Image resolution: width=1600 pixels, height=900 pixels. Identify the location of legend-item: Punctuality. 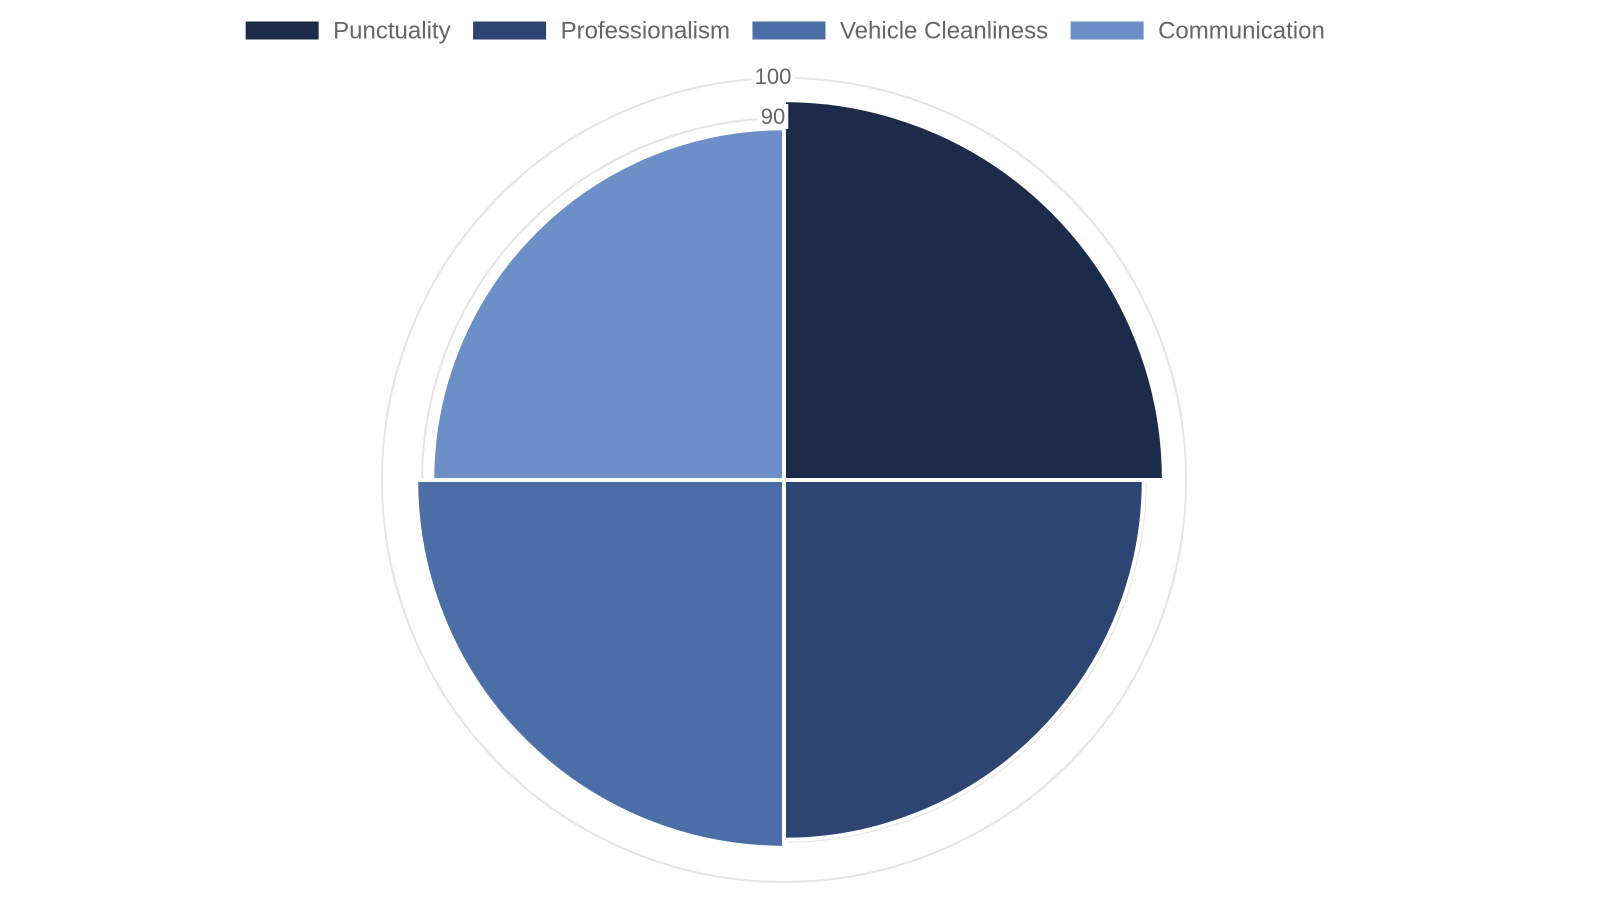
(347, 30).